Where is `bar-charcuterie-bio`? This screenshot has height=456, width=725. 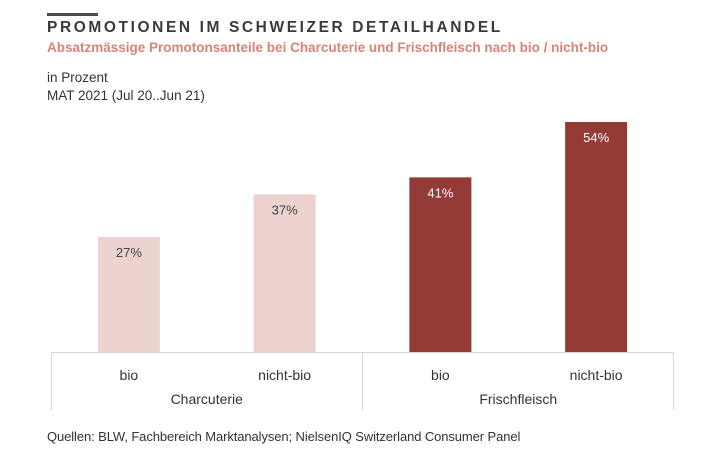
bar-charcuterie-bio is located at coordinates (128, 294).